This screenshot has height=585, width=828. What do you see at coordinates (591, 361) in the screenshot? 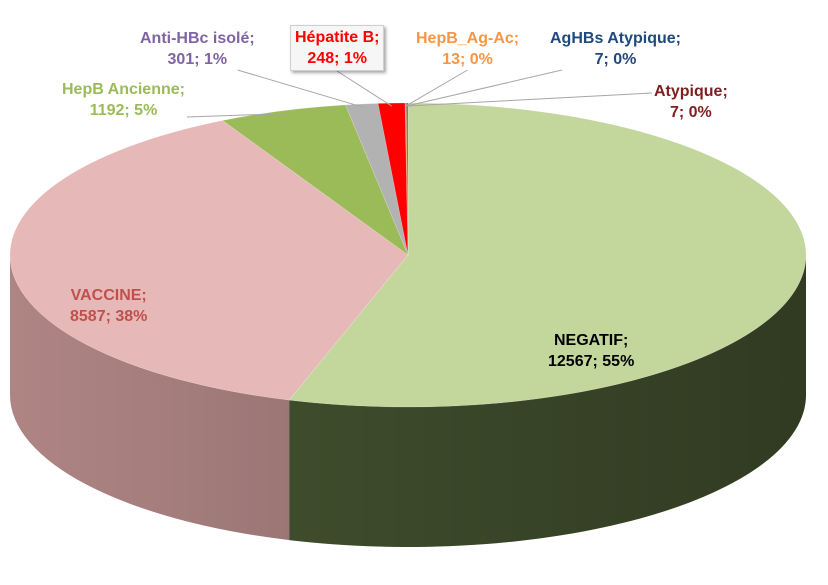
I see `label-negatif-line2: 12567; 55%` at bounding box center [591, 361].